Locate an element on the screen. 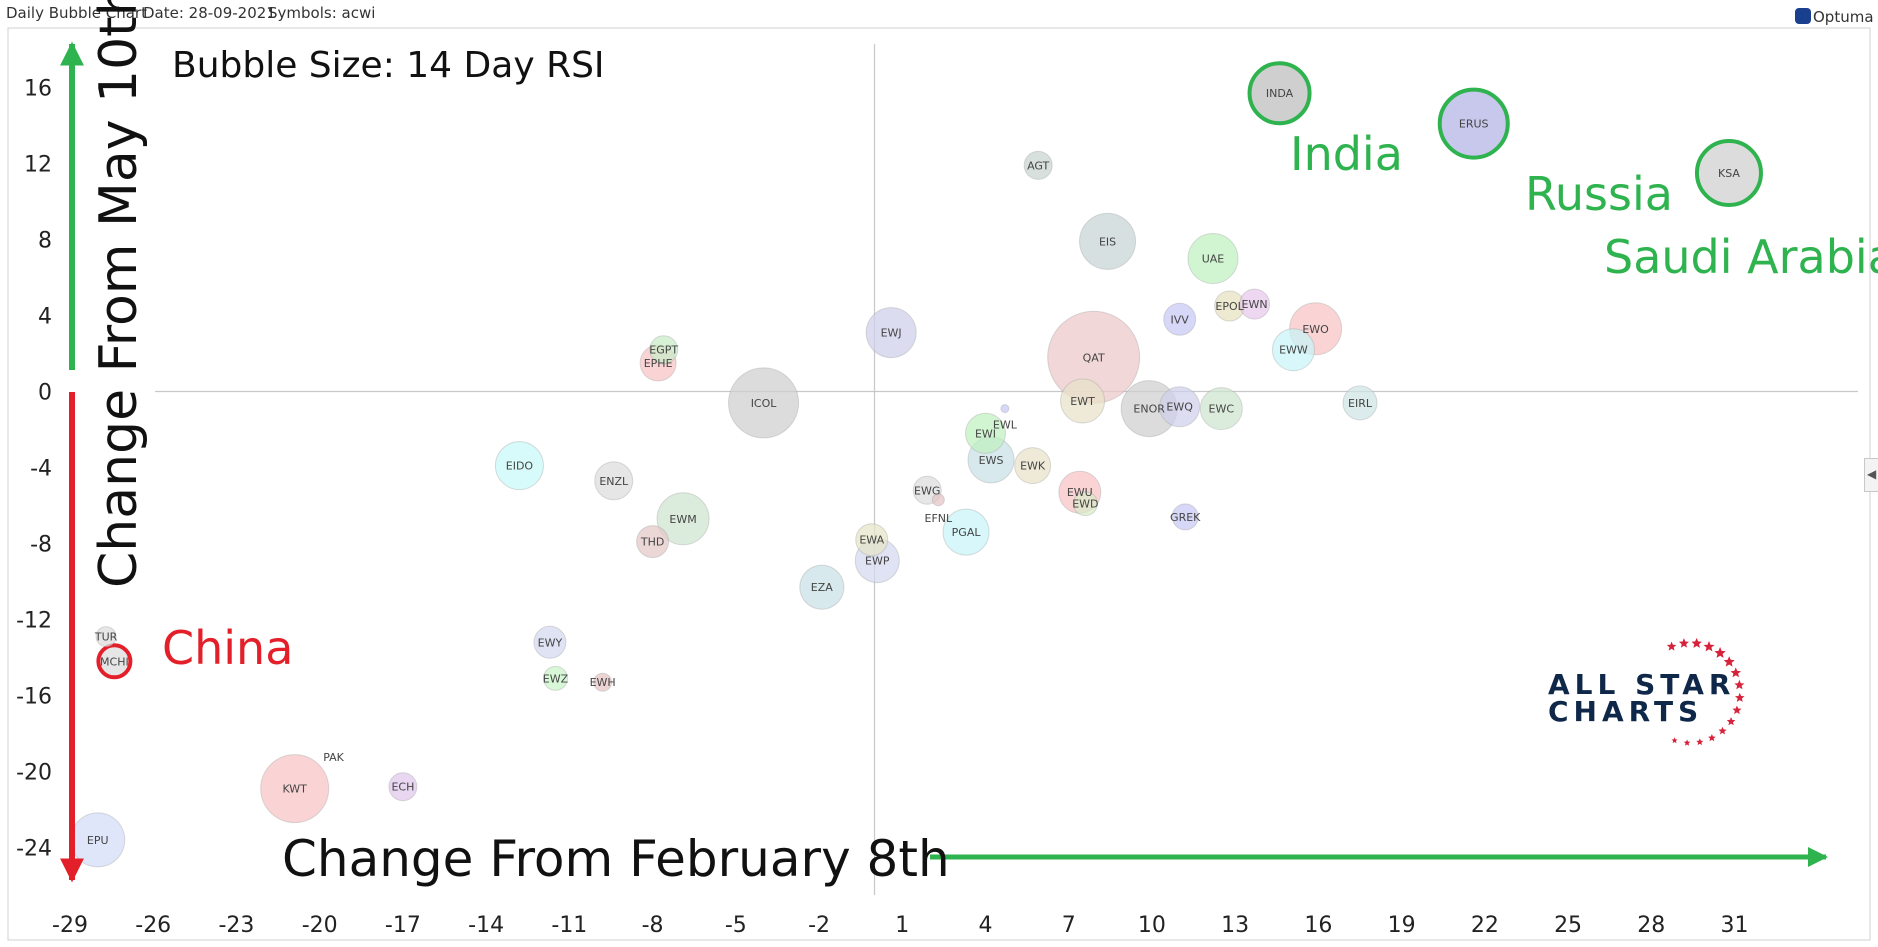  bubble-label: EWM is located at coordinates (682, 519).